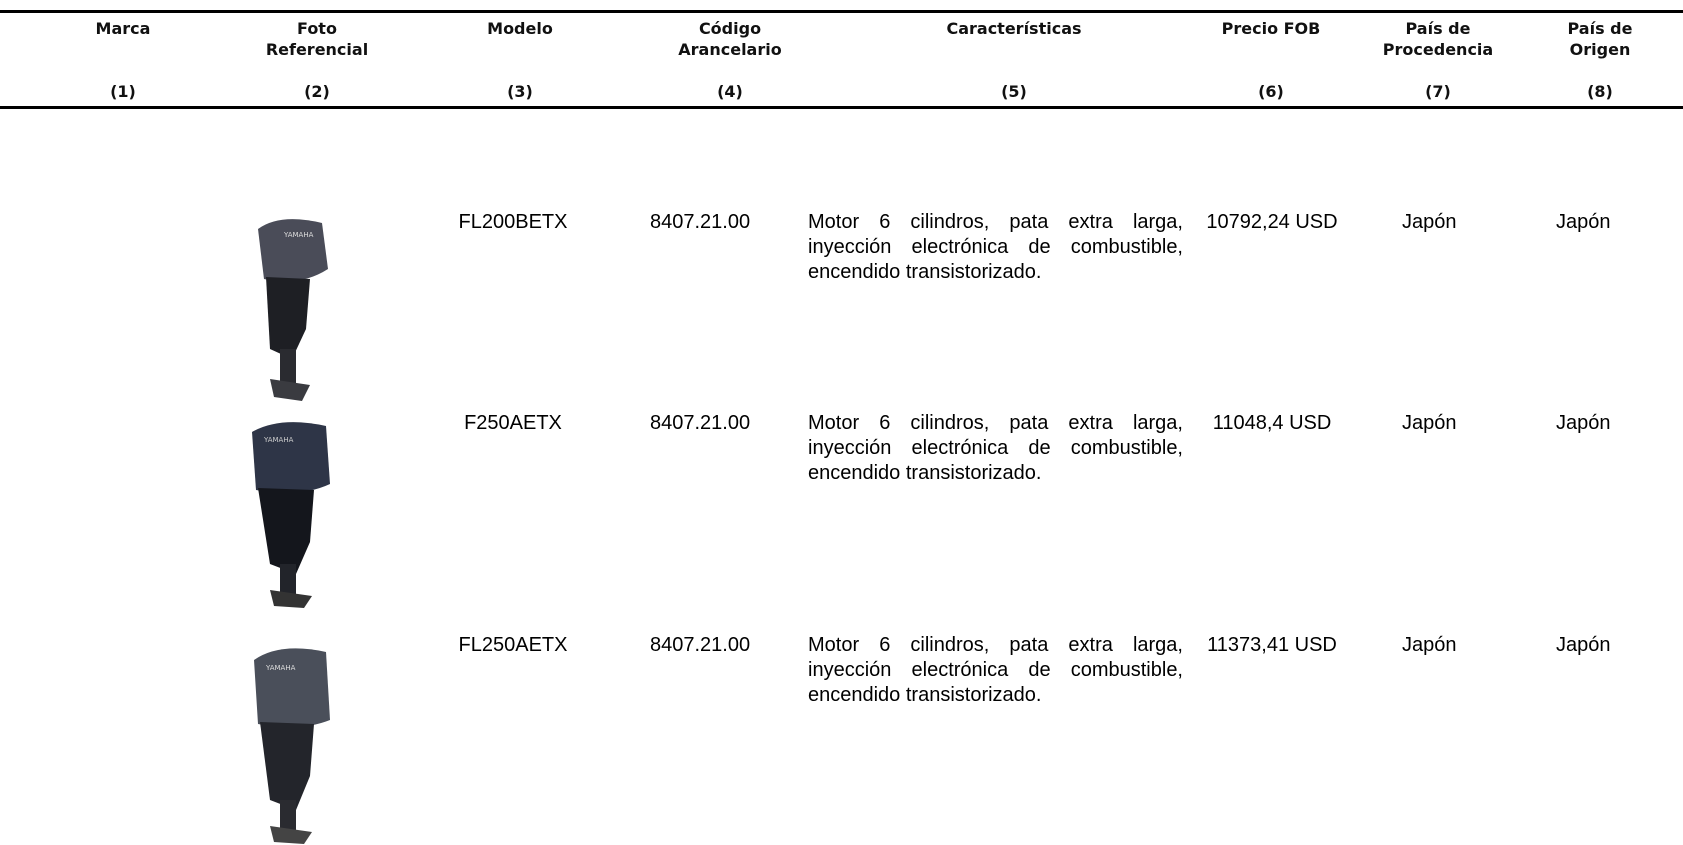  What do you see at coordinates (513, 222) in the screenshot?
I see `modelo: FL200BETX` at bounding box center [513, 222].